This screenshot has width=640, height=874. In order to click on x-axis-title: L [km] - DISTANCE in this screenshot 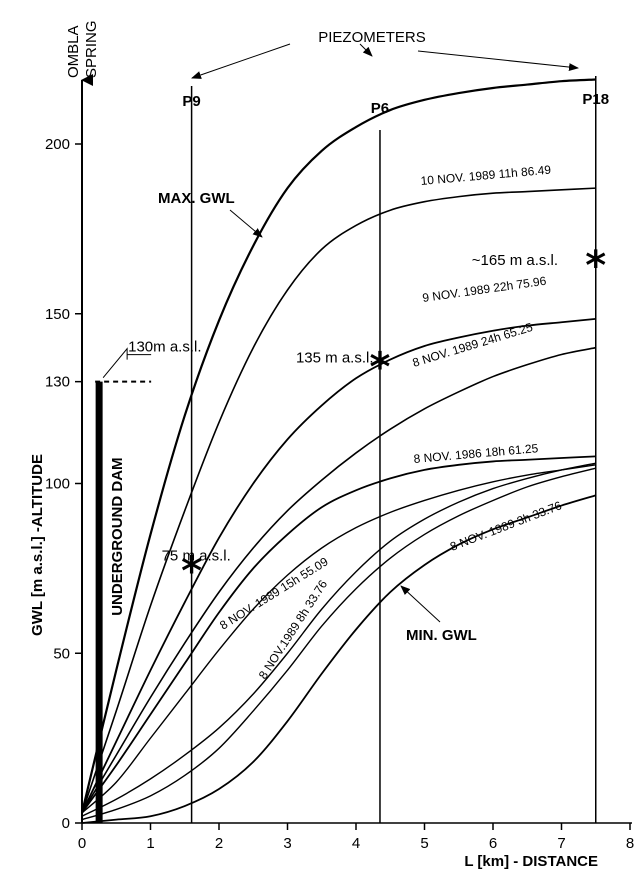, I will do `click(531, 861)`.